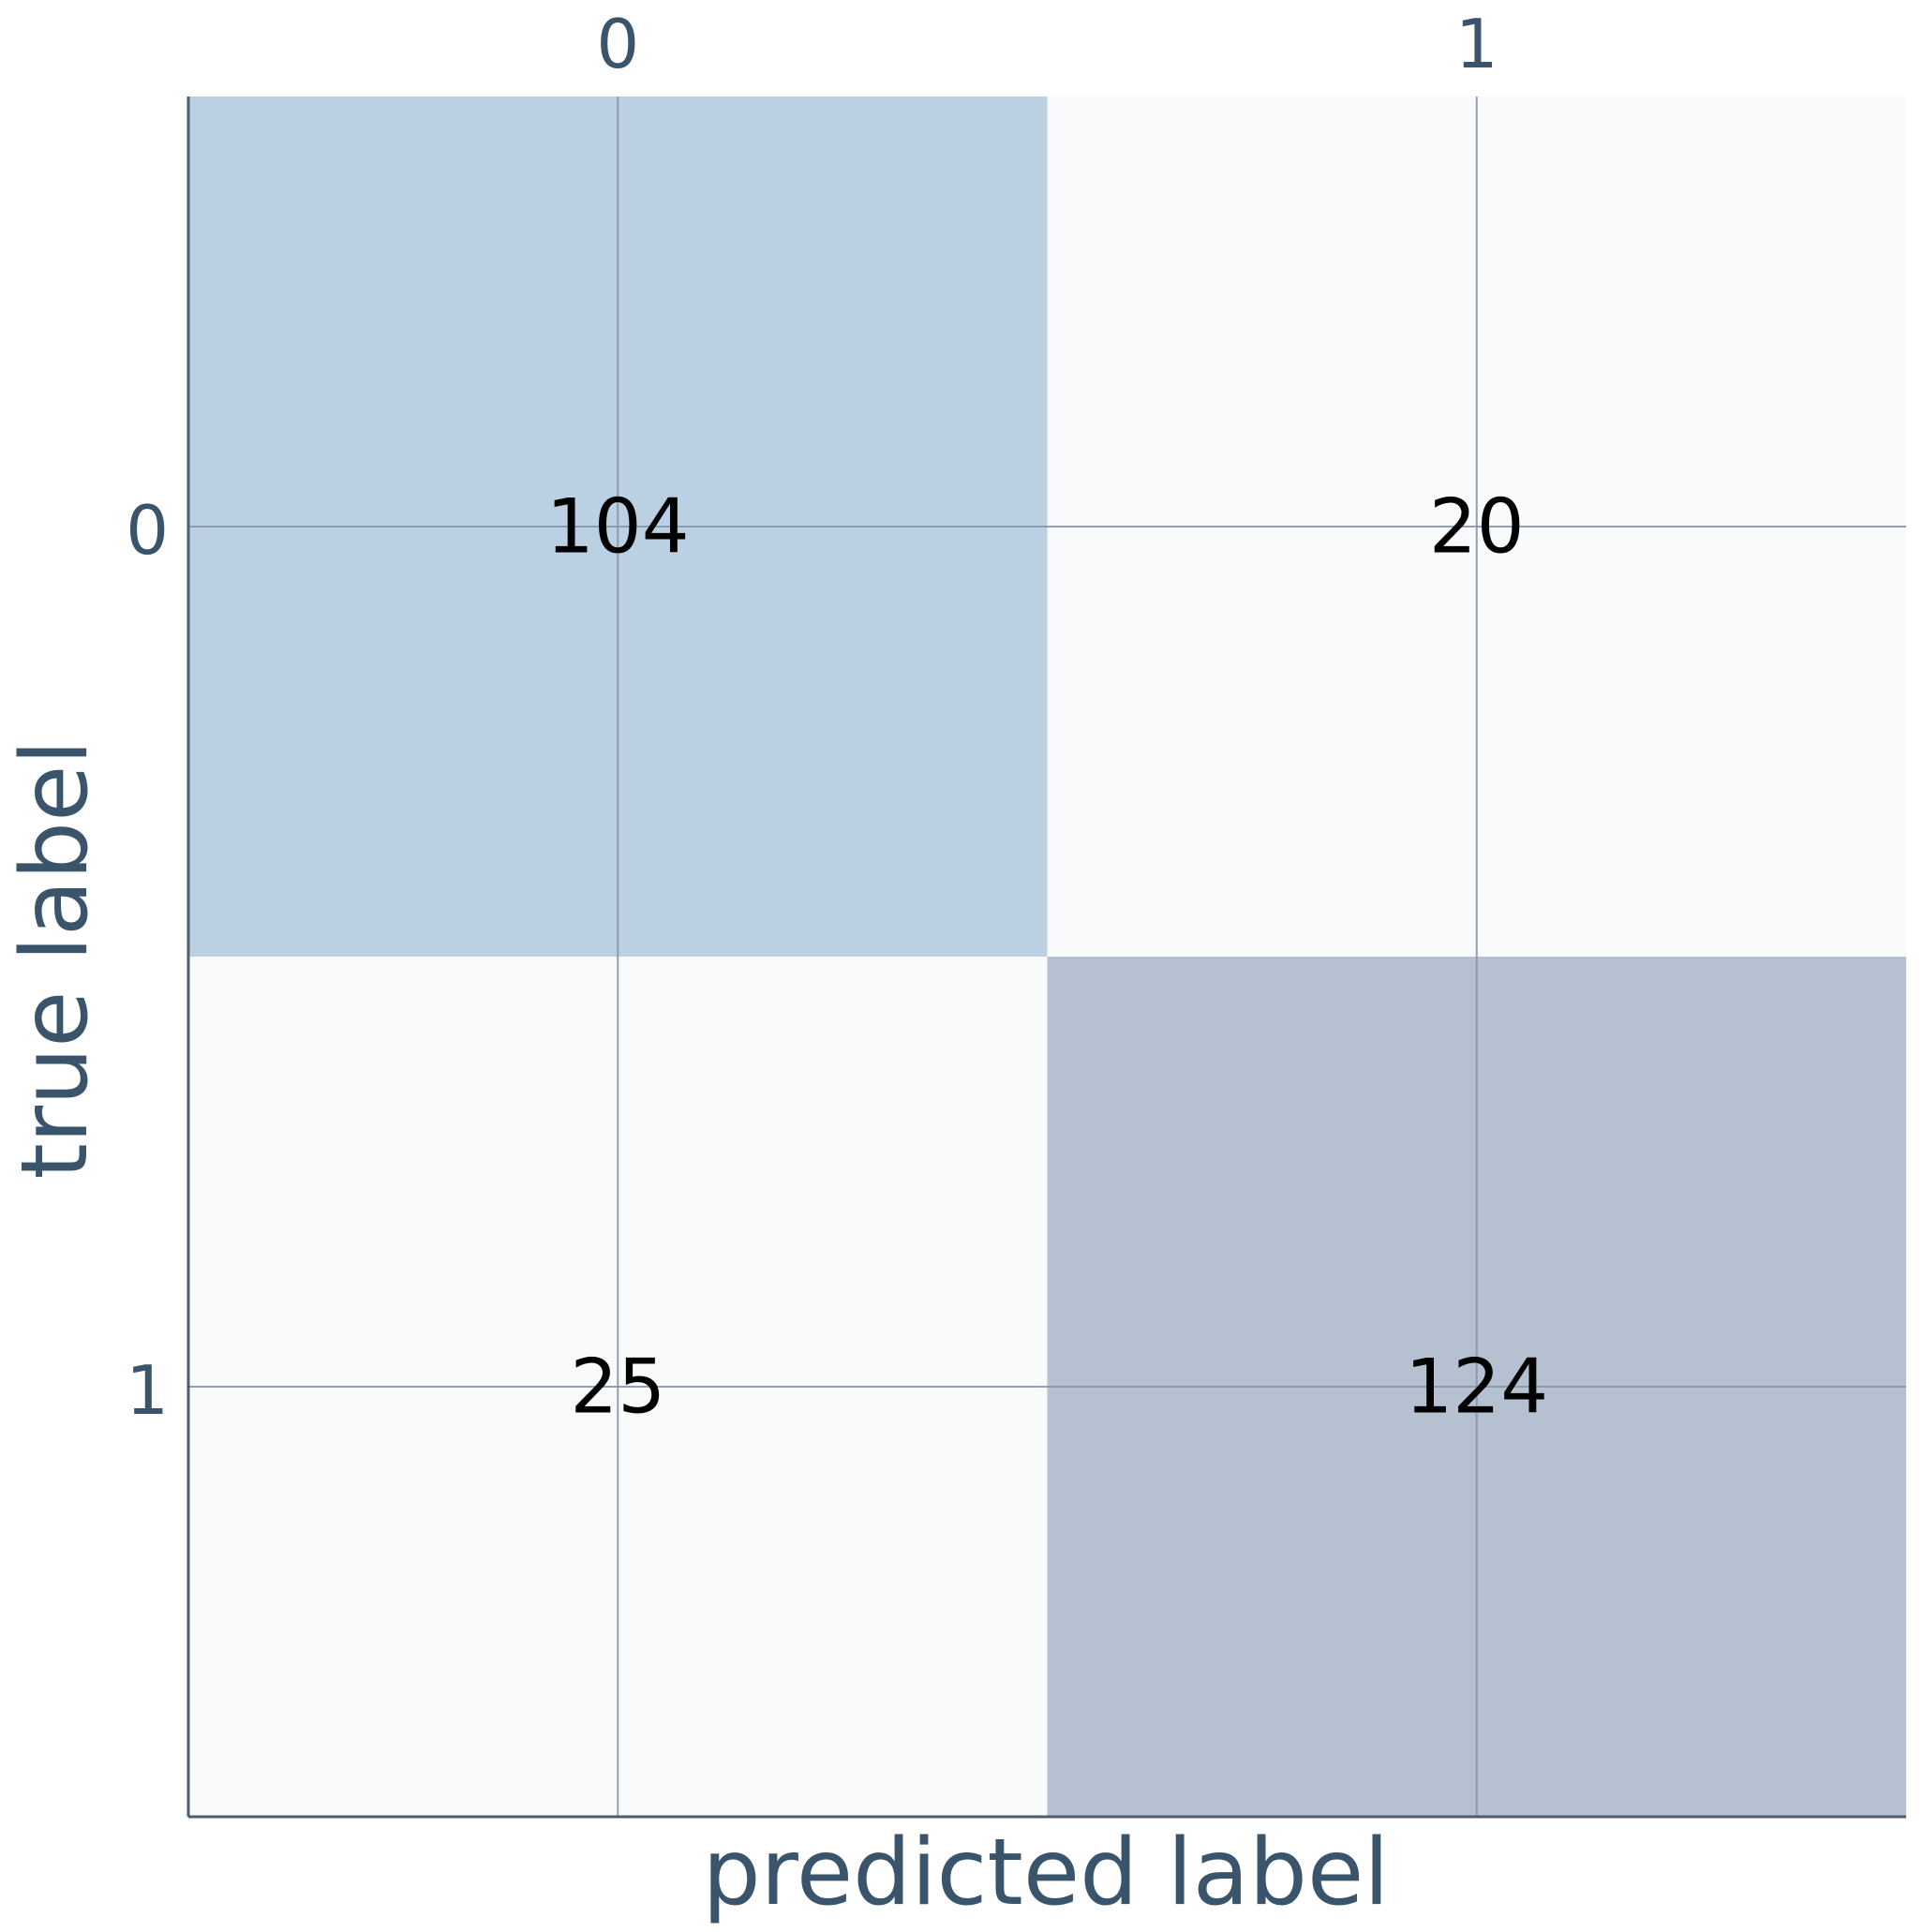 This screenshot has width=1923, height=1932. I want to click on x-axis-label: predicted label, so click(1045, 1873).